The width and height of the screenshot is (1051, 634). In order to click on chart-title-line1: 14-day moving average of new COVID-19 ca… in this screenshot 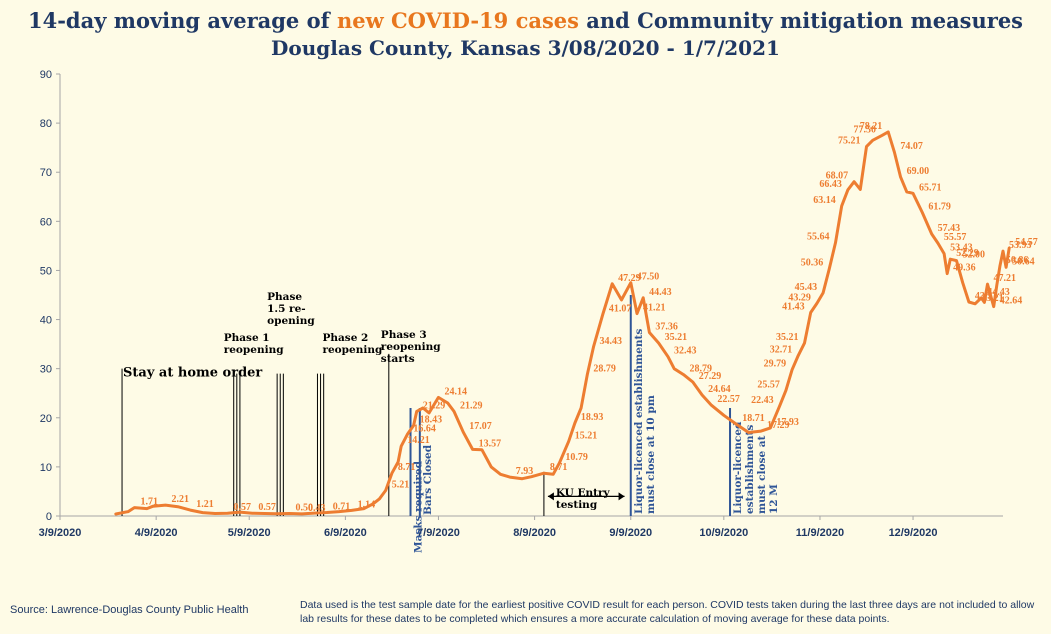, I will do `click(525, 20)`.